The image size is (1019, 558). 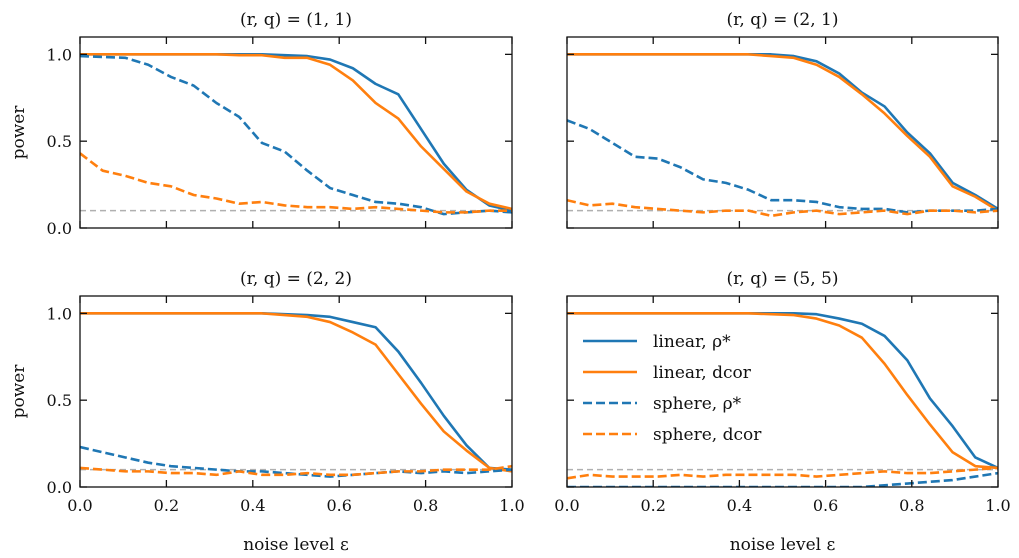 I want to click on panel-title: (r, q) = (5, 5), so click(x=783, y=279).